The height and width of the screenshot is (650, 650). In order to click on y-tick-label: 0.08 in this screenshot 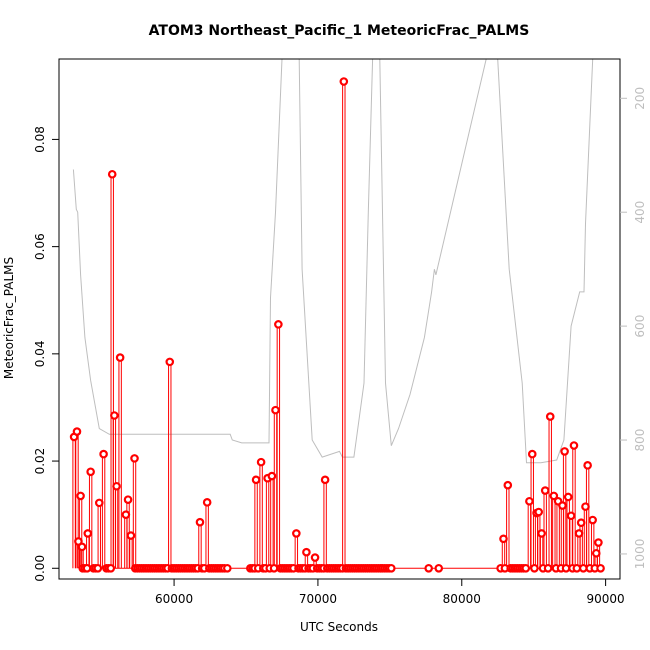, I will do `click(40, 139)`.